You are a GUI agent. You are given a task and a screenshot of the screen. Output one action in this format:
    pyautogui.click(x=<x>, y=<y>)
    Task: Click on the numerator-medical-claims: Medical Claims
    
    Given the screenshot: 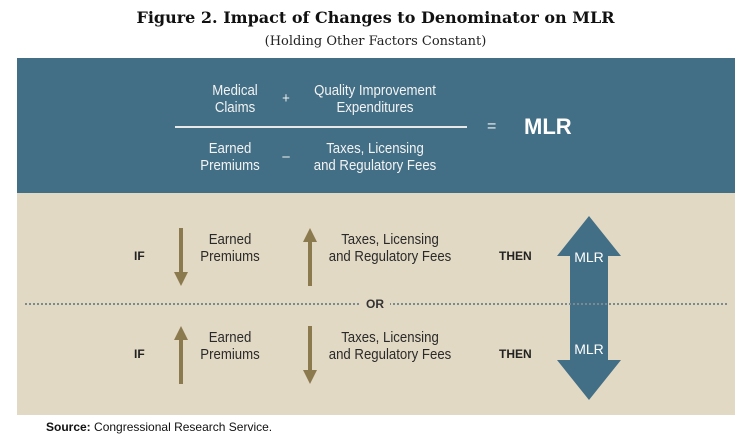 What is the action you would take?
    pyautogui.click(x=235, y=99)
    